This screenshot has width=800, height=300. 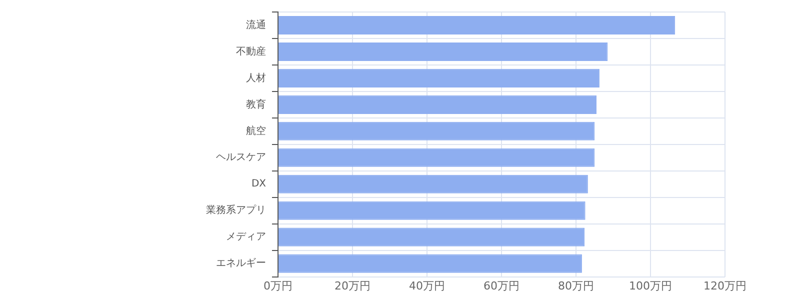 What do you see at coordinates (725, 285) in the screenshot?
I see `x-tick-label: 120万円` at bounding box center [725, 285].